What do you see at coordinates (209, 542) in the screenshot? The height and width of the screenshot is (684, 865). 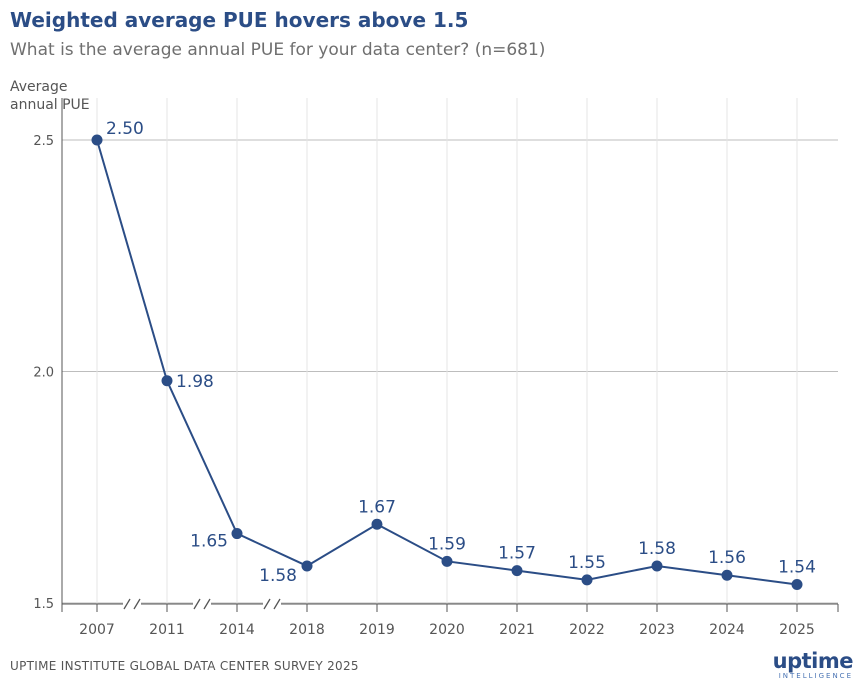 I see `data-label: 1.65` at bounding box center [209, 542].